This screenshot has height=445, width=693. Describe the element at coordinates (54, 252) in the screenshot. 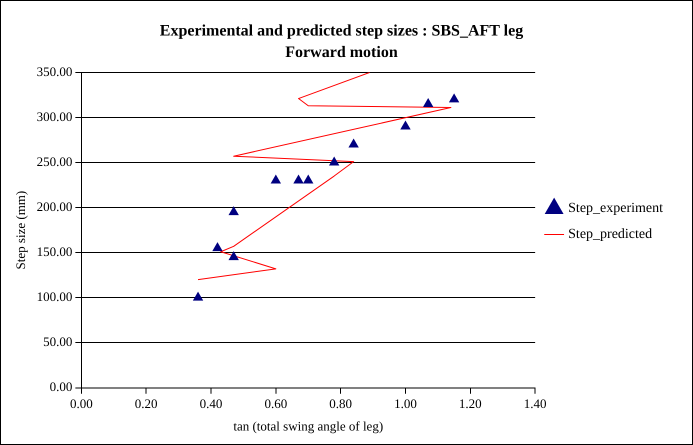

I see `y-tick-label: 150.00` at that location.